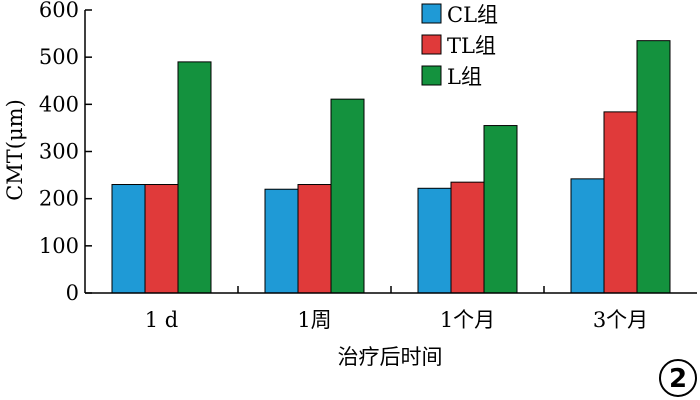 This screenshot has width=700, height=400. Describe the element at coordinates (314, 320) in the screenshot. I see `x-tick-label-2: 1周` at that location.